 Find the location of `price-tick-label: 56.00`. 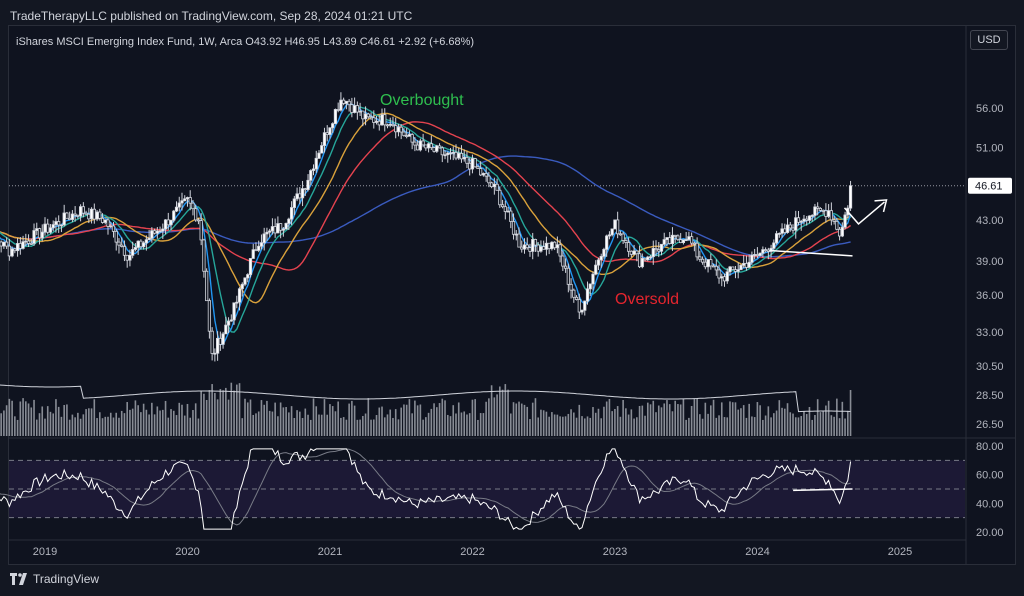

price-tick-label: 56.00 is located at coordinates (990, 109).